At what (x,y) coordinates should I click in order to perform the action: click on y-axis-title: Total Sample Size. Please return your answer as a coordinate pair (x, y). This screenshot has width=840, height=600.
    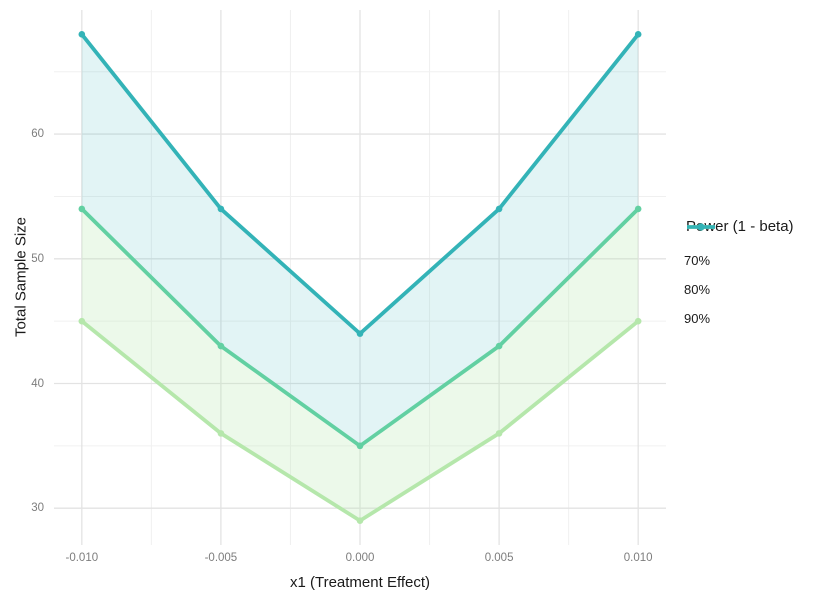
    Looking at the image, I should click on (21, 277).